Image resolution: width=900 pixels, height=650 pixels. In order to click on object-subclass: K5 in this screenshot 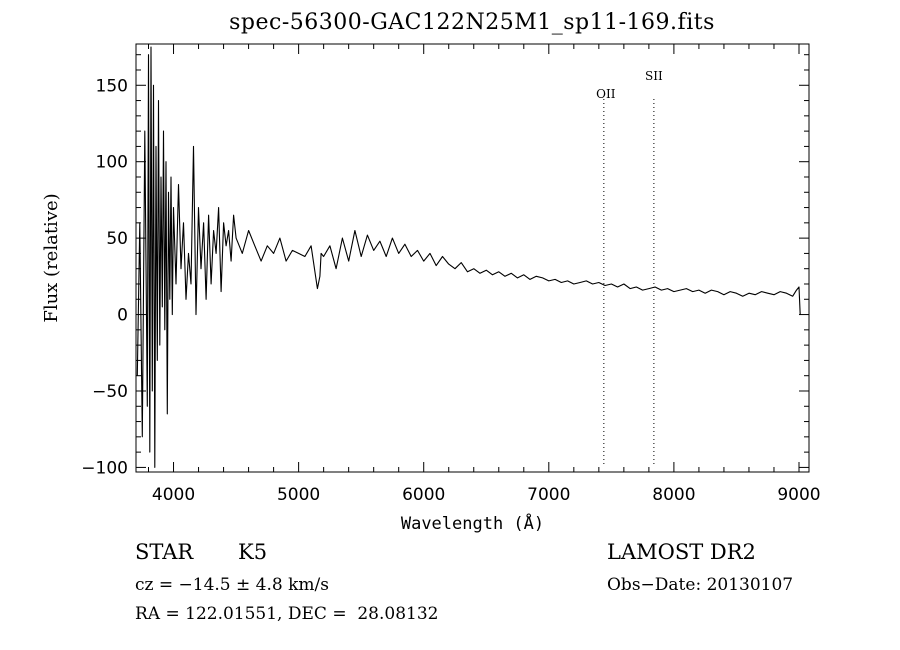, I will do `click(253, 552)`.